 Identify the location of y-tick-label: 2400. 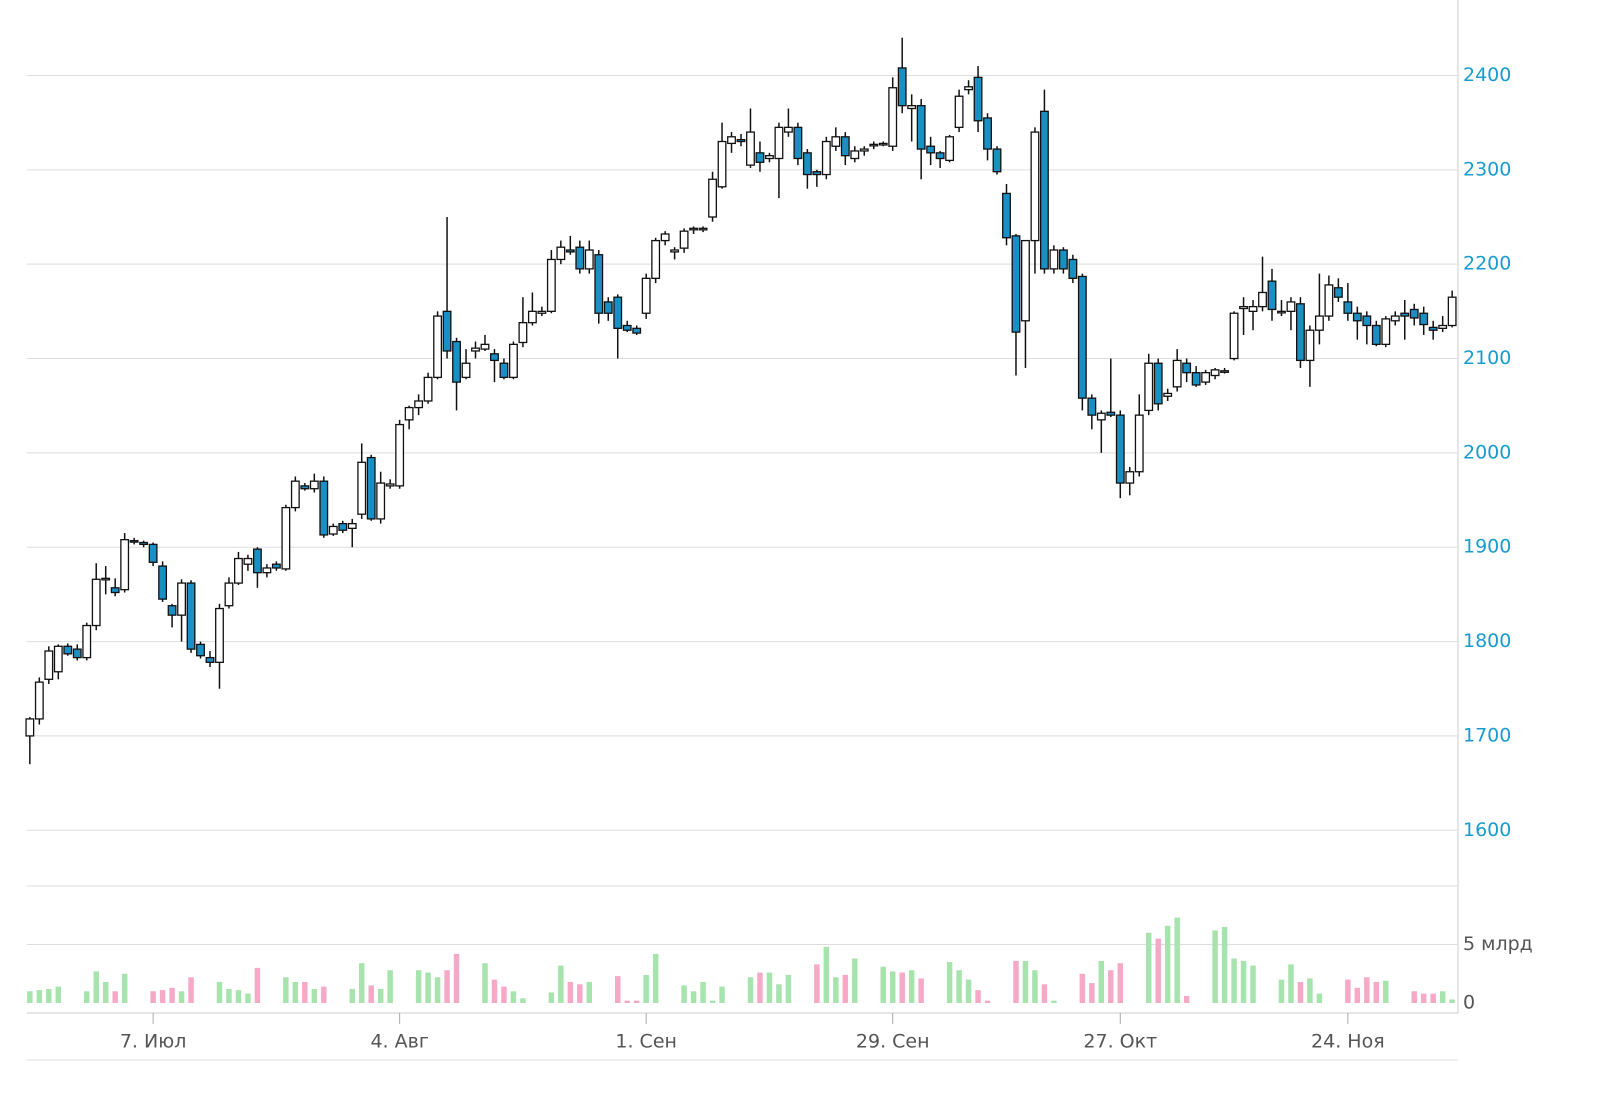
(1487, 75).